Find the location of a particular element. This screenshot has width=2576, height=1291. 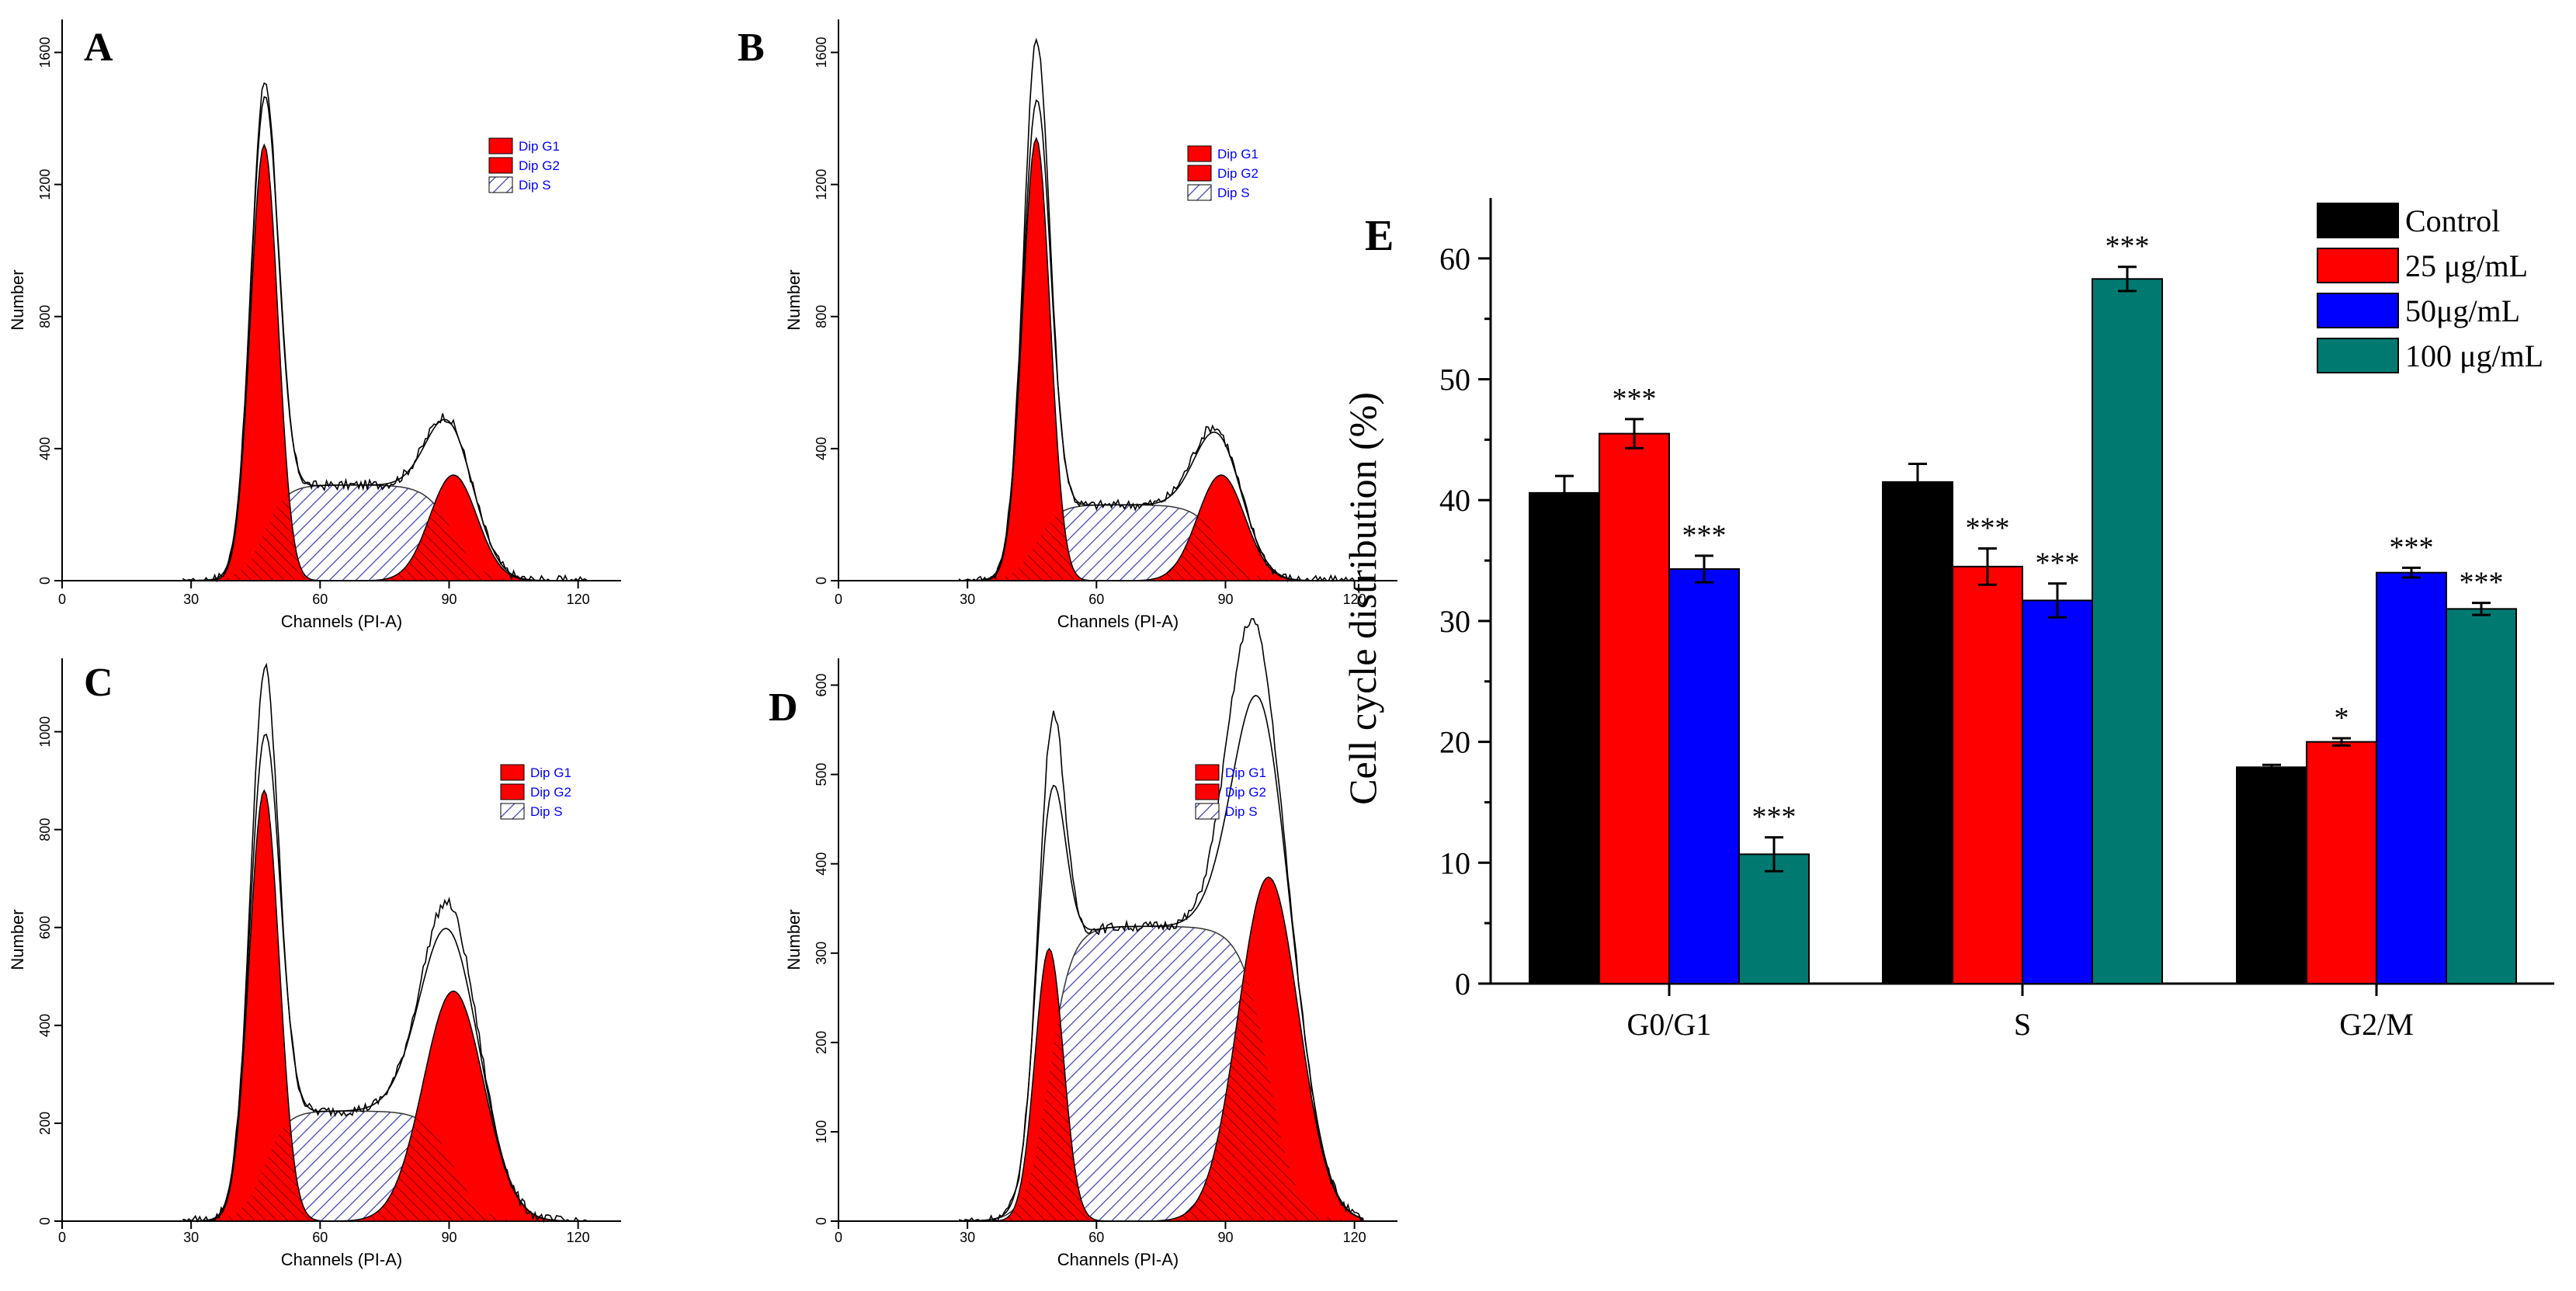

significance-label: * is located at coordinates (2342, 718).